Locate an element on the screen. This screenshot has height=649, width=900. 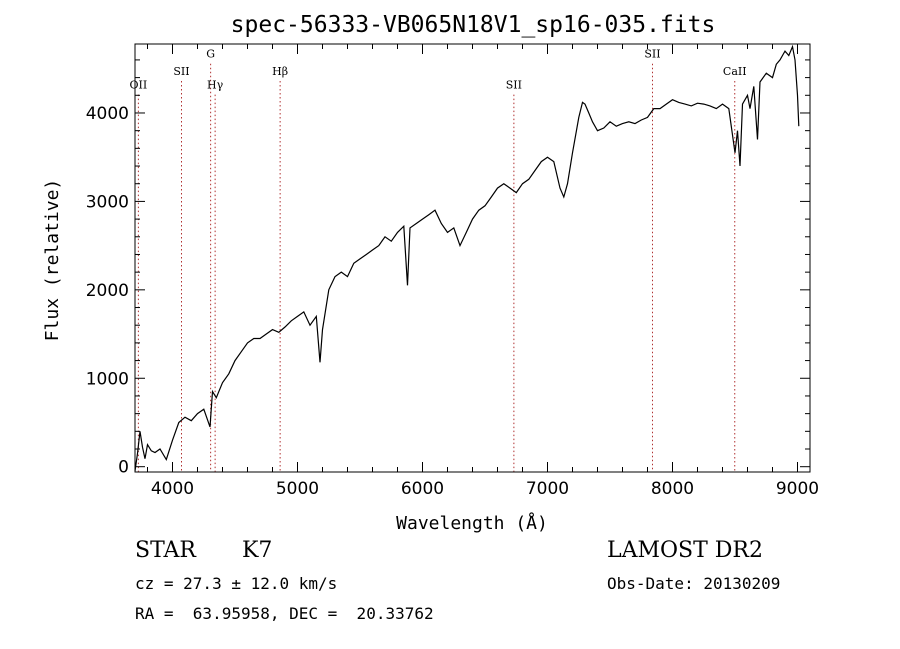
x-tick-label: 6000 is located at coordinates (422, 489).